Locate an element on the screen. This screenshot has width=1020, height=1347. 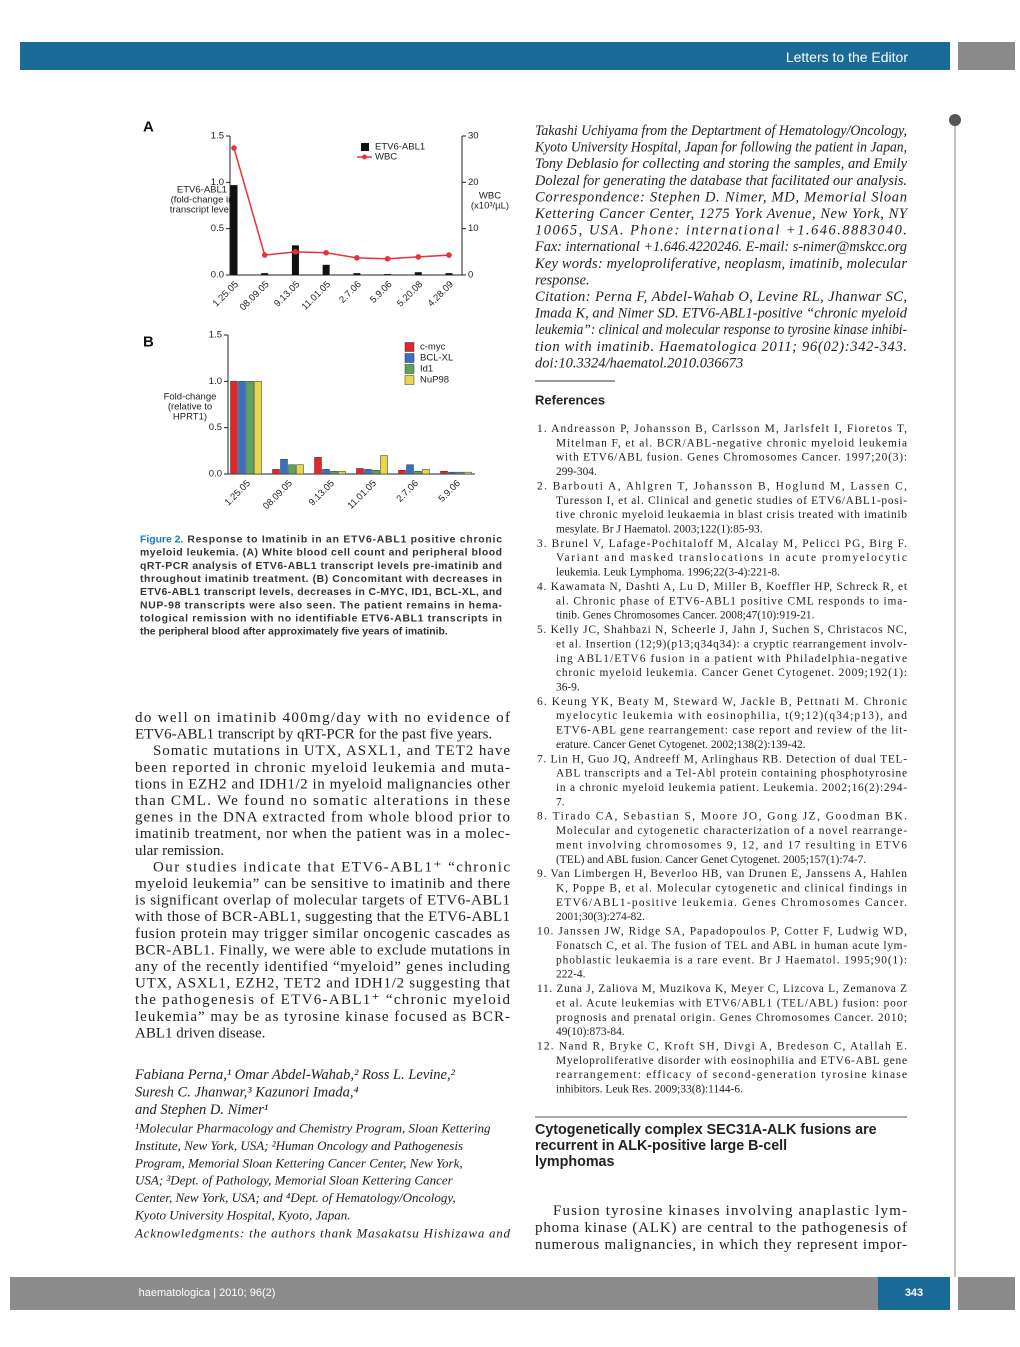
caption-label: Figure 2. is located at coordinates (161, 540).